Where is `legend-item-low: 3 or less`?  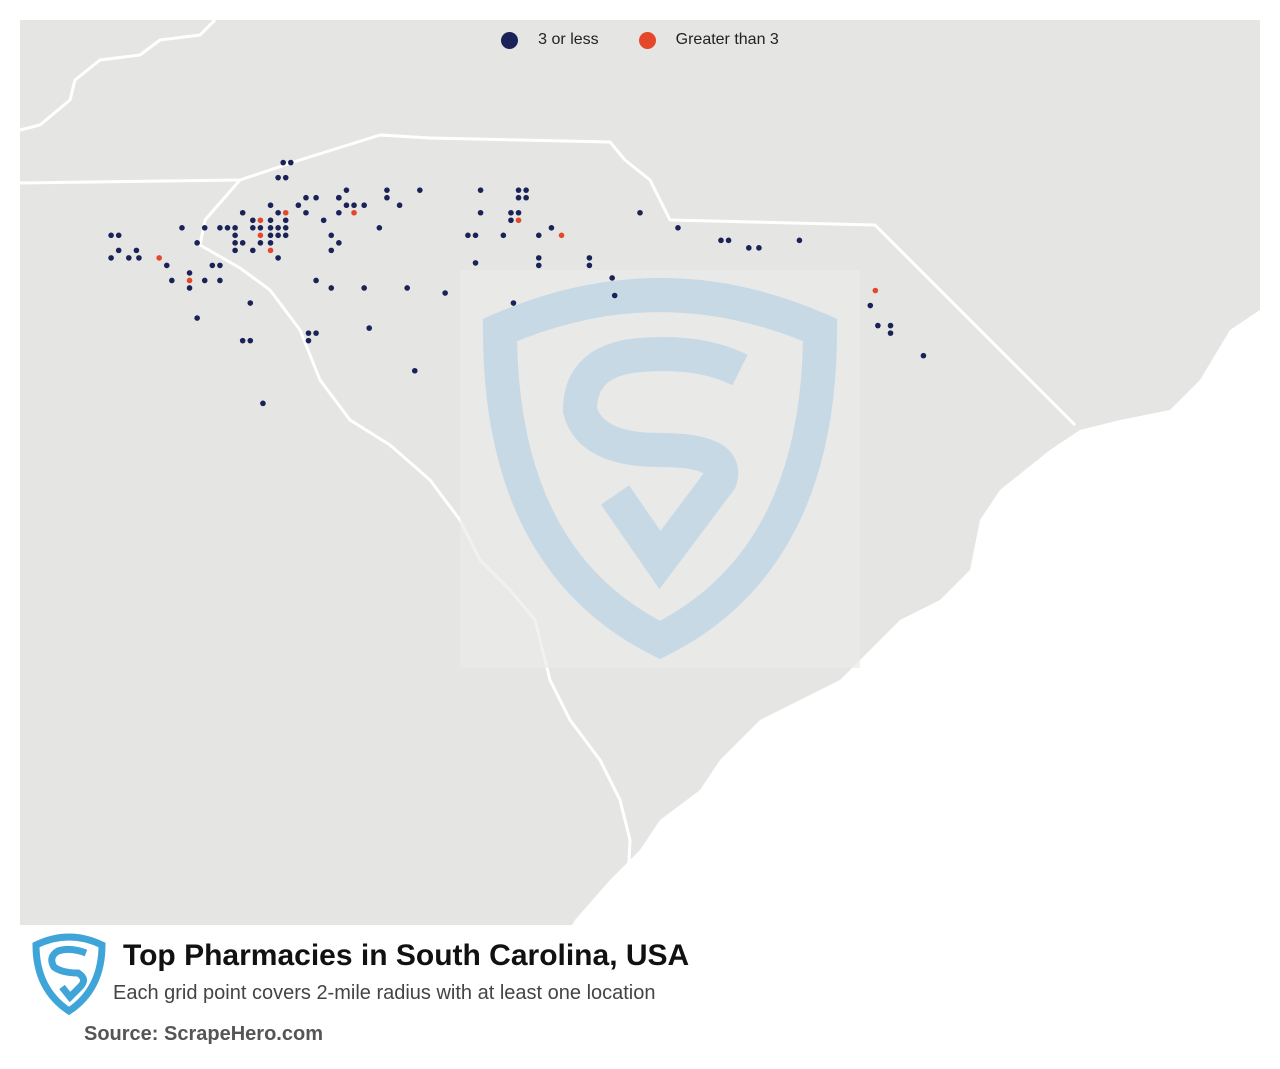
legend-item-low: 3 or less is located at coordinates (550, 40).